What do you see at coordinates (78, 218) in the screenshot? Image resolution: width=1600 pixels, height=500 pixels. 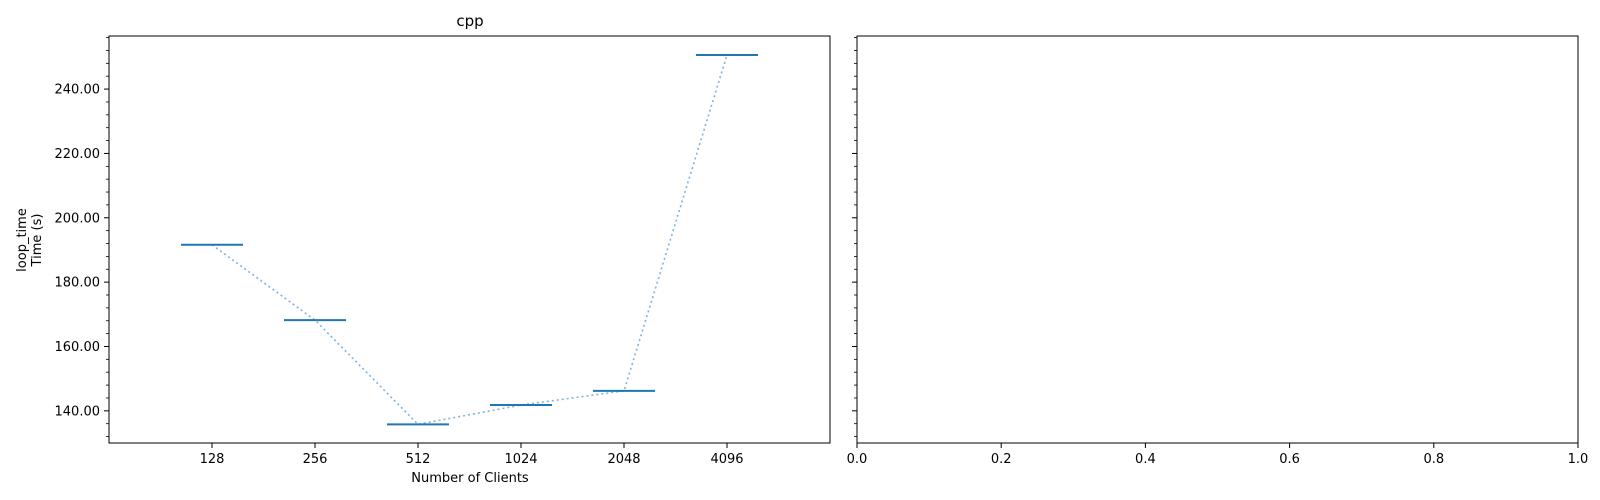 I see `y-tick-label: 200.00` at bounding box center [78, 218].